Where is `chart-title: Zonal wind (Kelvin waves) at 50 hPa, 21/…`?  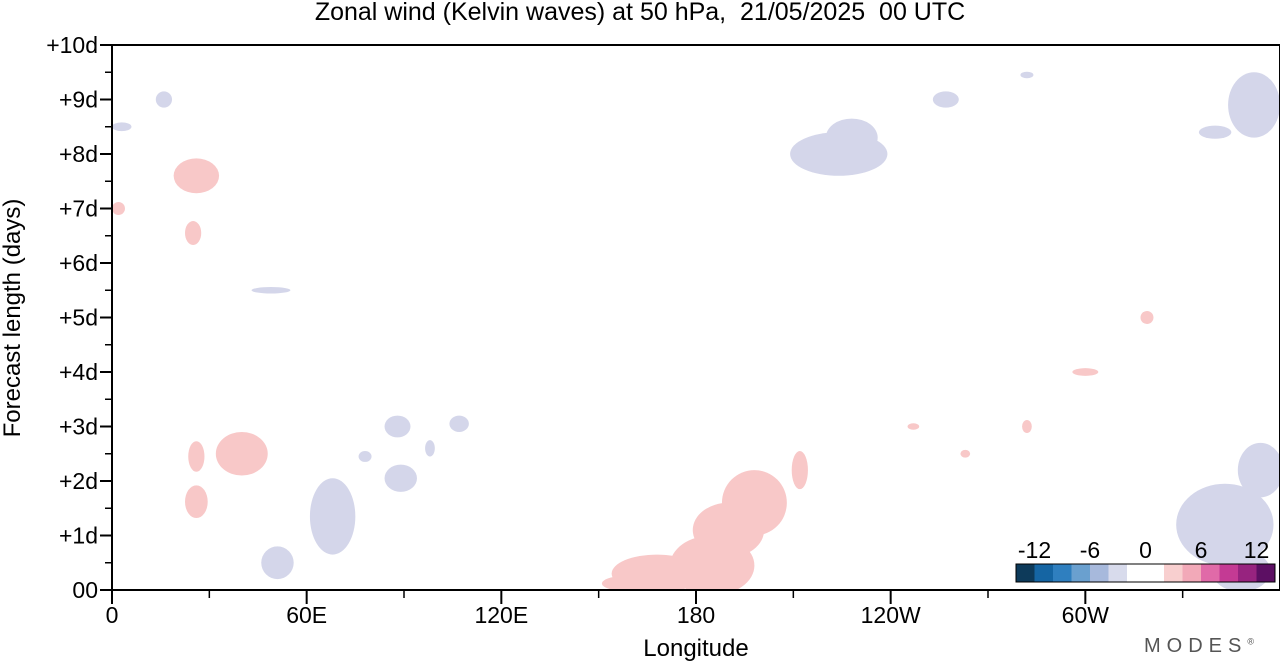 chart-title: Zonal wind (Kelvin waves) at 50 hPa, 21/… is located at coordinates (640, 13).